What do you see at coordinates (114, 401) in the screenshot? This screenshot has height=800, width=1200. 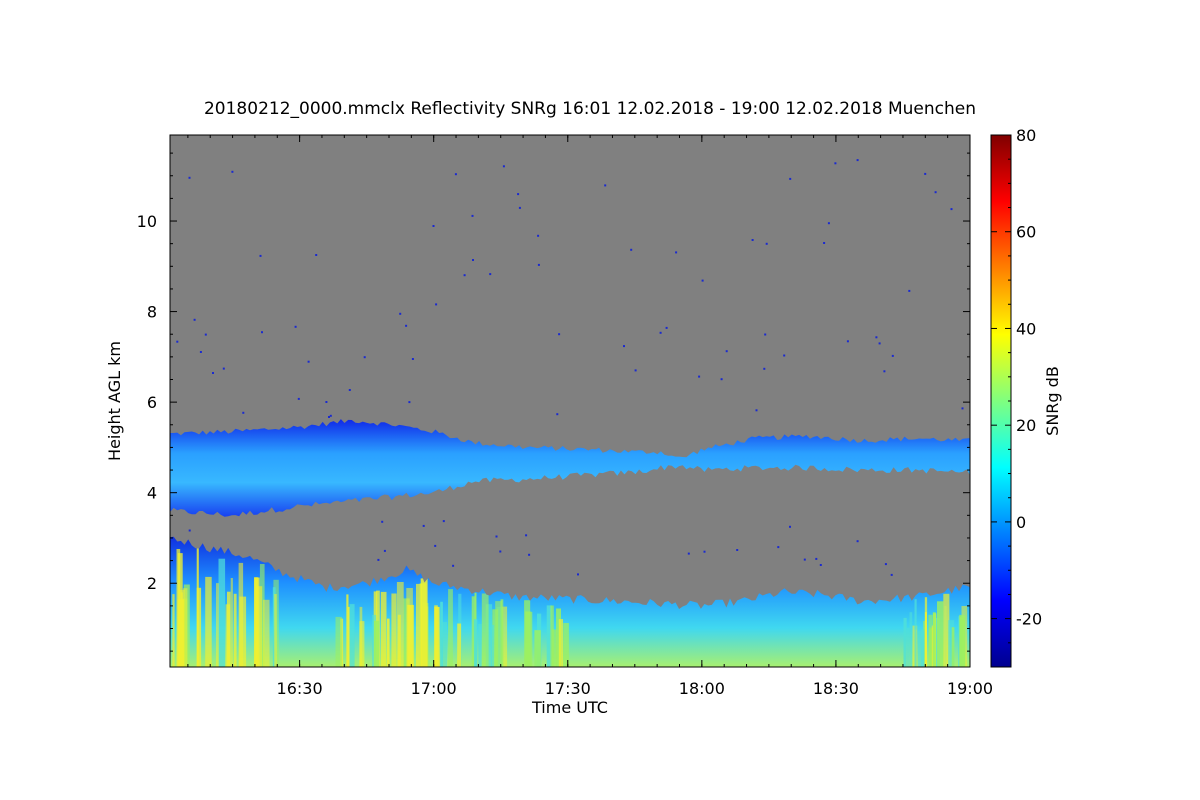 I see `y-axis-label: Height AGL km` at bounding box center [114, 401].